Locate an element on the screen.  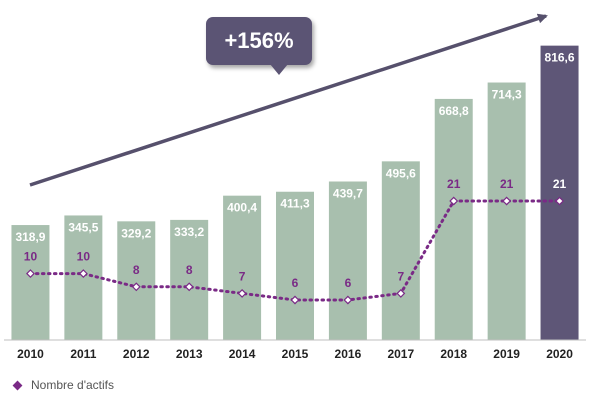
legend: Nombre d'actifs is located at coordinates (63, 385).